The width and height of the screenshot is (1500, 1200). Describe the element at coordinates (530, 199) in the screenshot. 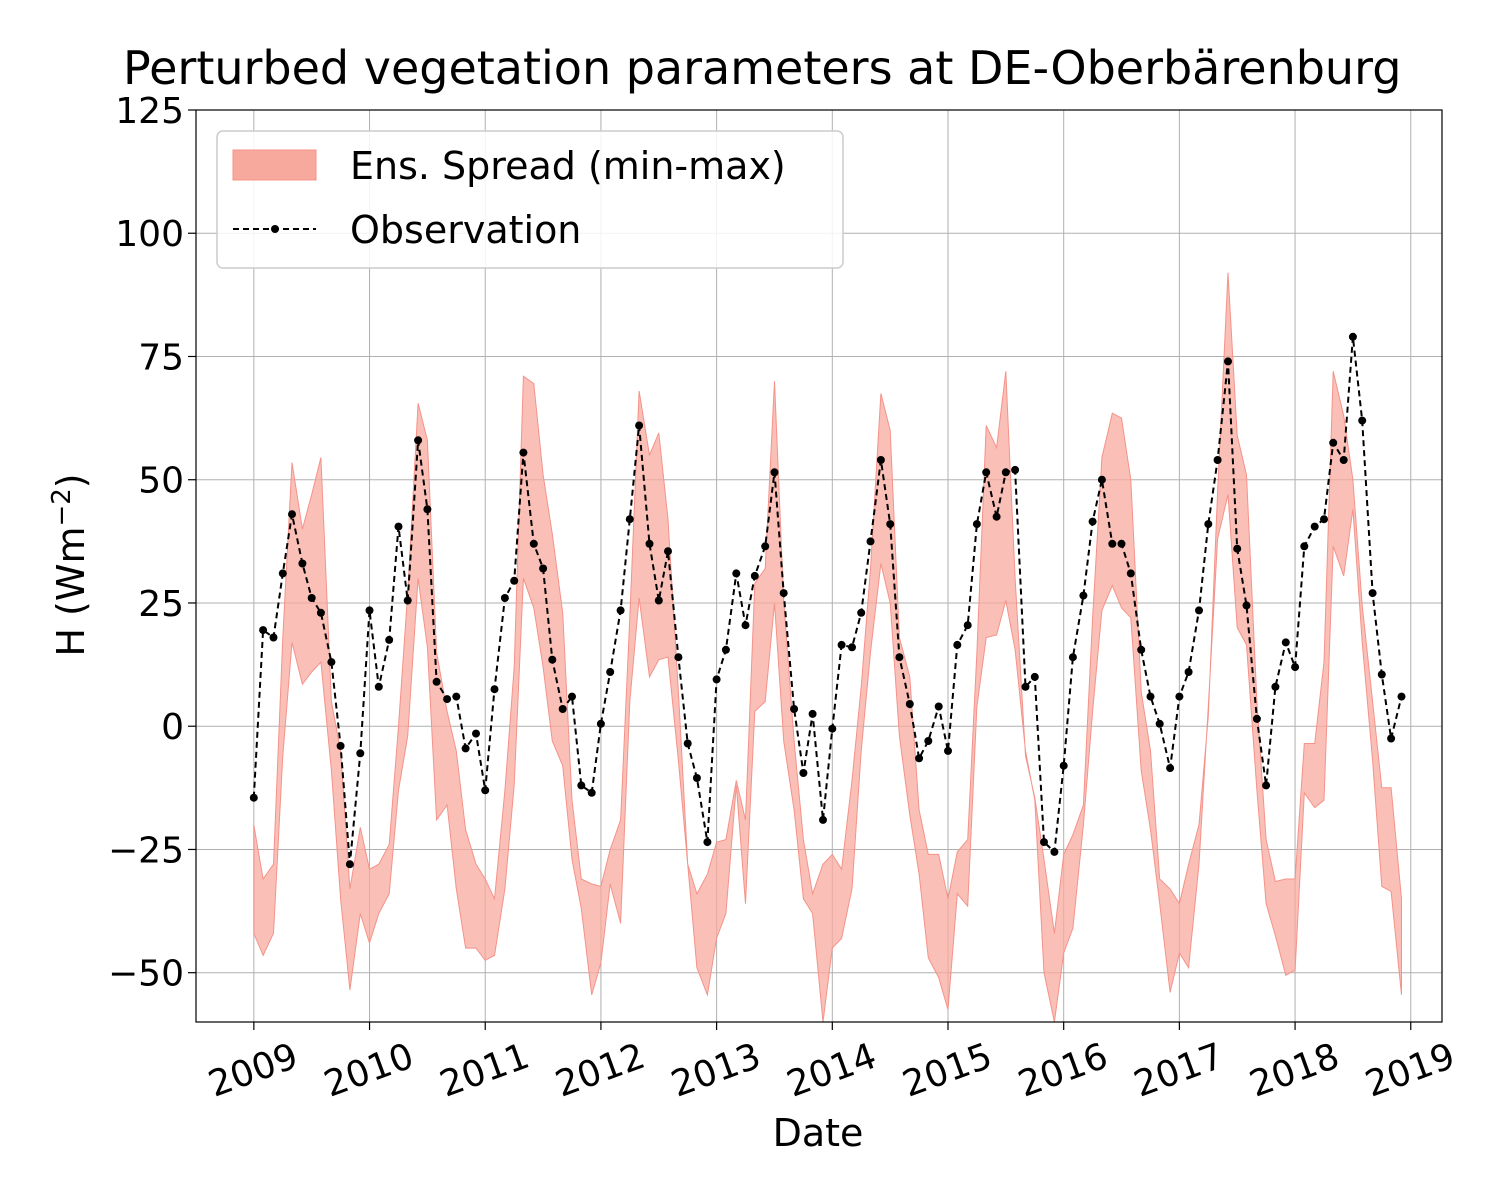

I see `legend: Ens. Spread (min-max) Observation` at that location.